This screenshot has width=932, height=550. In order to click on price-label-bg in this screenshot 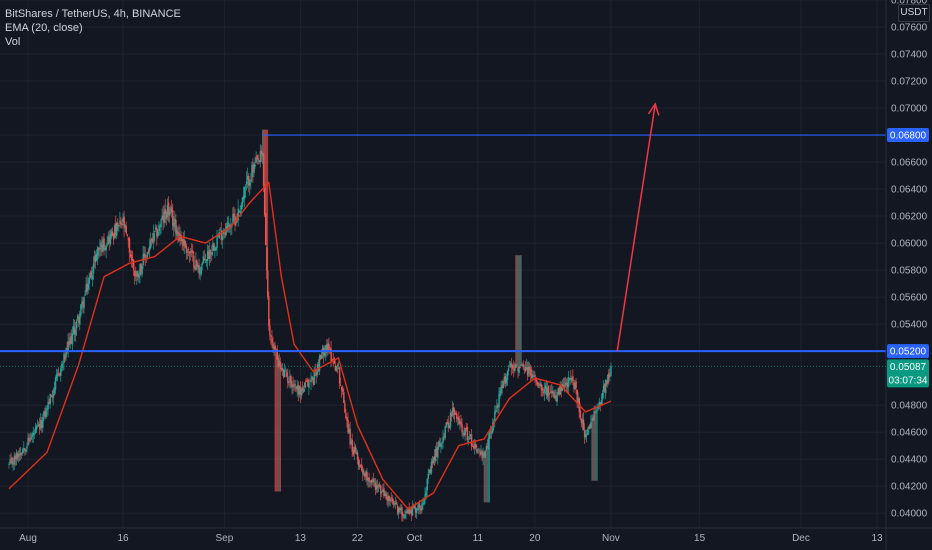, I will do `click(908, 351)`.